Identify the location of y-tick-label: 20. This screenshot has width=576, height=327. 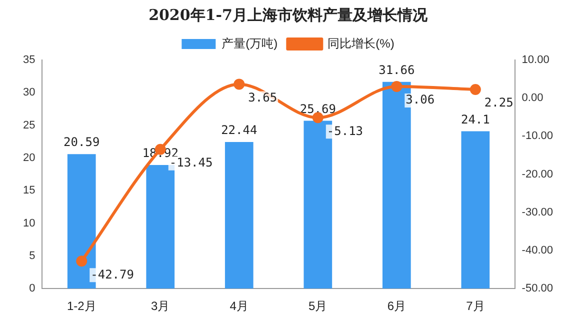
(29, 158).